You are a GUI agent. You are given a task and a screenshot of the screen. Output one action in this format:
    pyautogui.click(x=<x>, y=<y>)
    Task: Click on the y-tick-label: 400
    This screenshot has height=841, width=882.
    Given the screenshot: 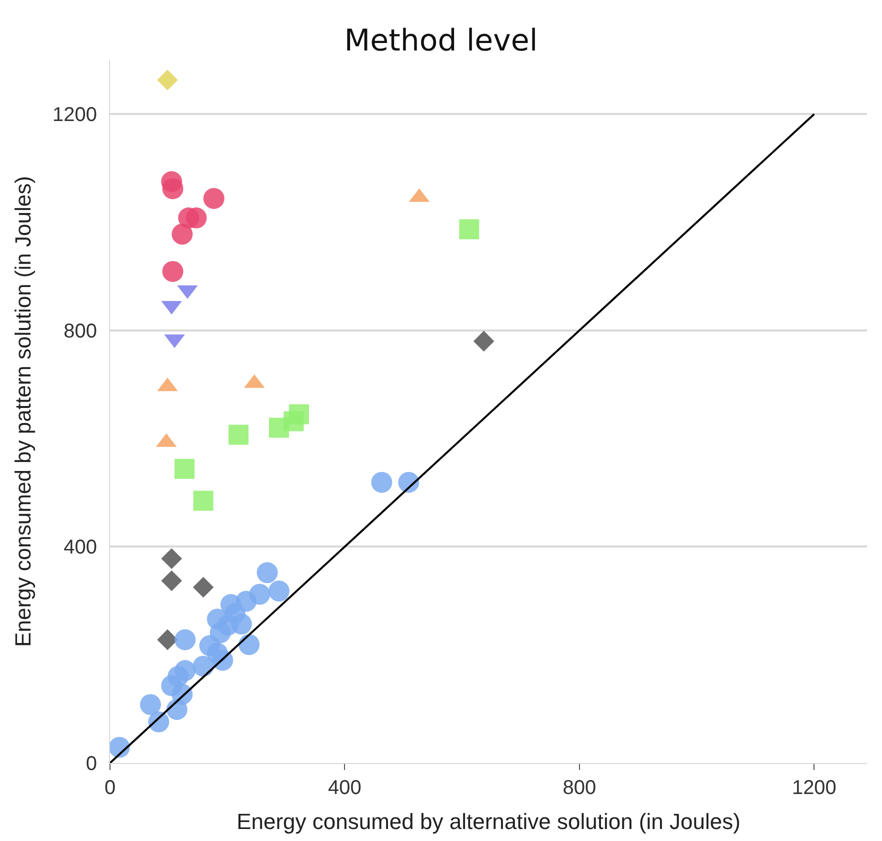 What is the action you would take?
    pyautogui.click(x=80, y=547)
    